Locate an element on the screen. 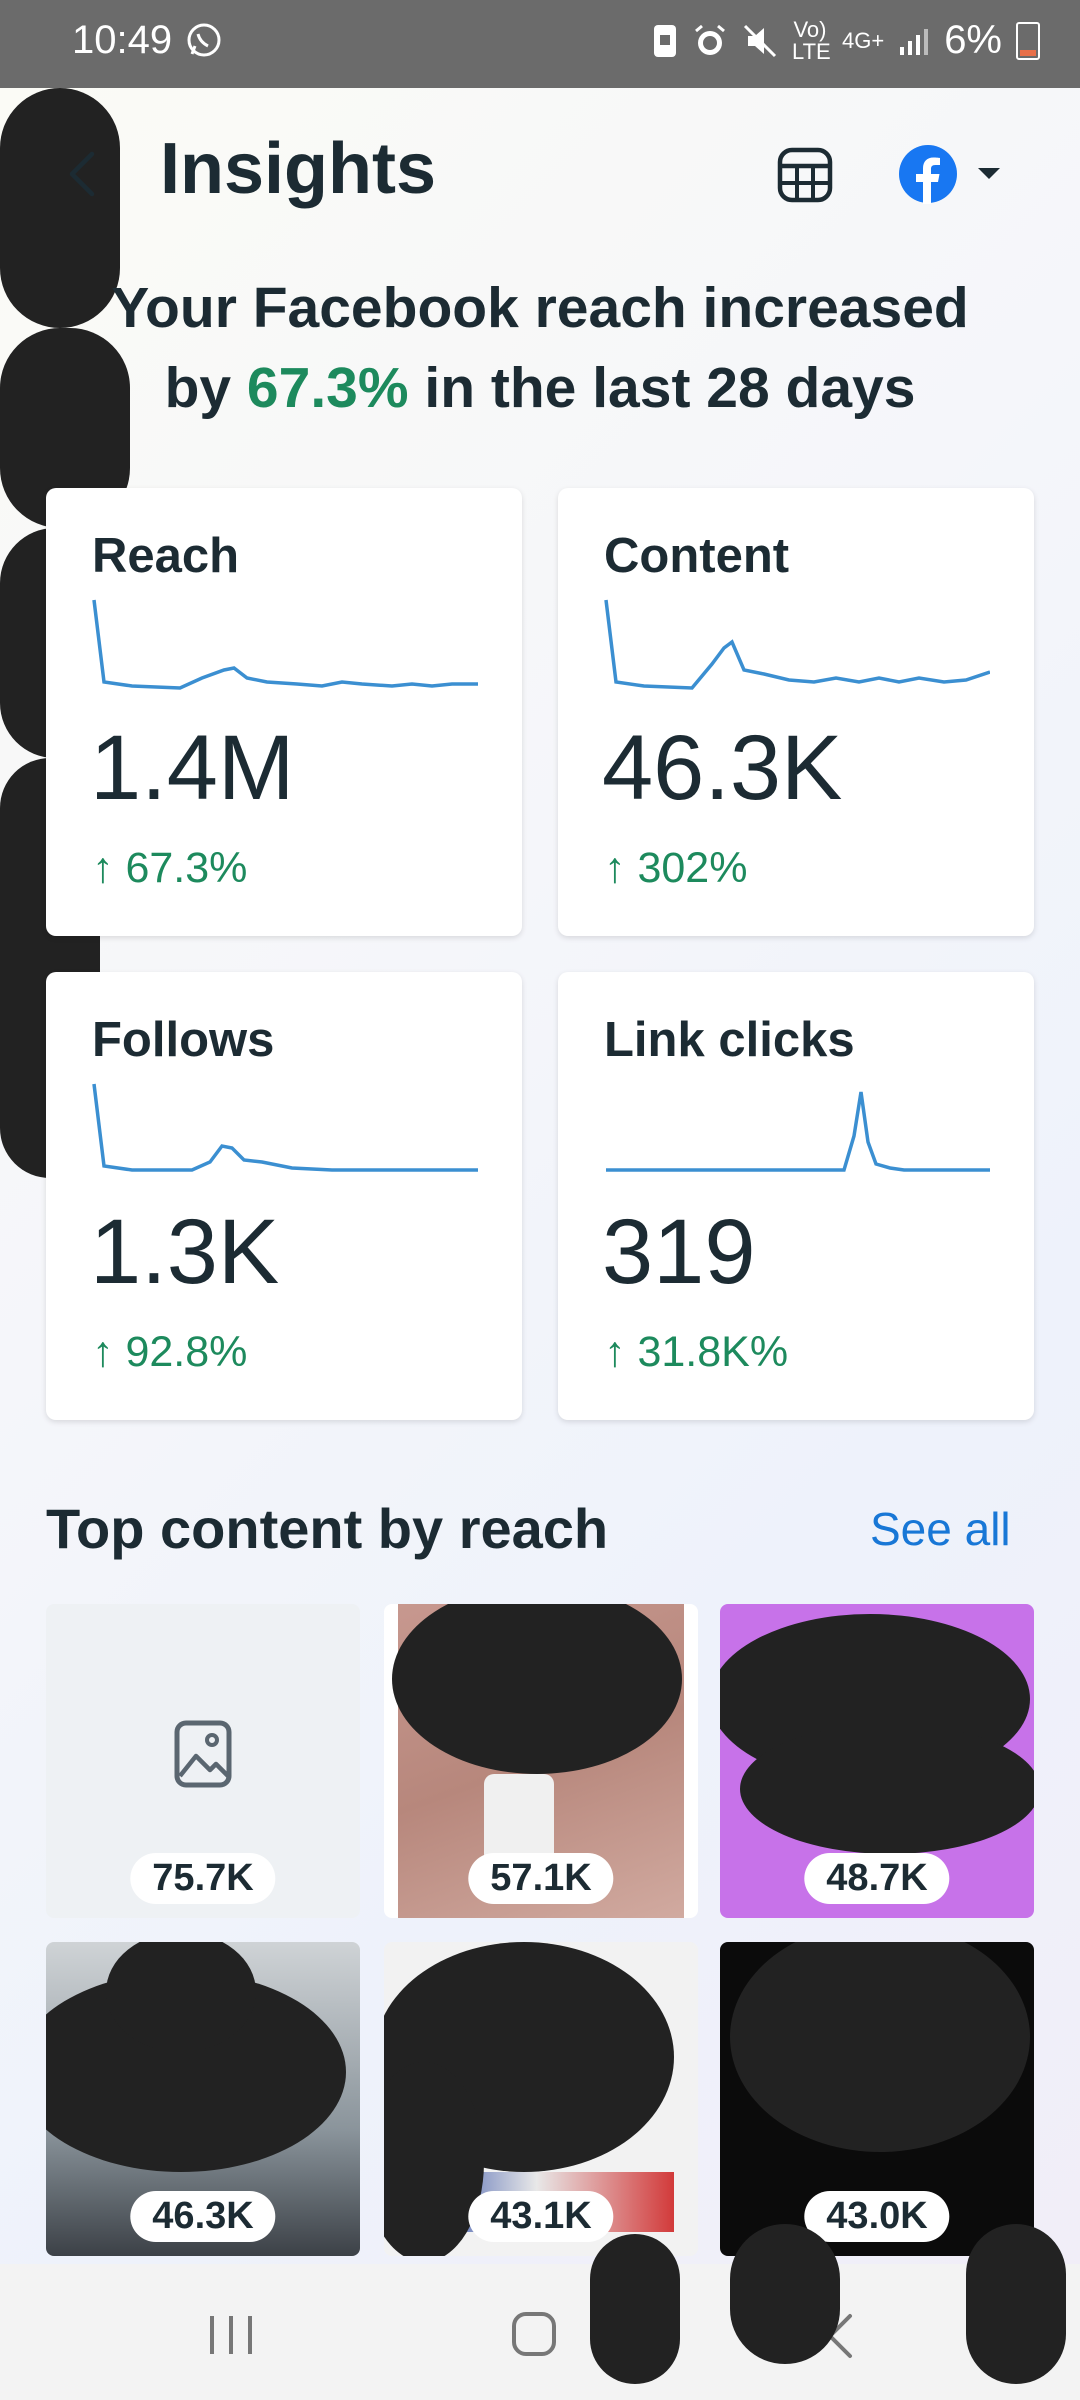 Image resolution: width=1080 pixels, height=2400 pixels. volte-indicator: Vo) LTE is located at coordinates (811, 40).